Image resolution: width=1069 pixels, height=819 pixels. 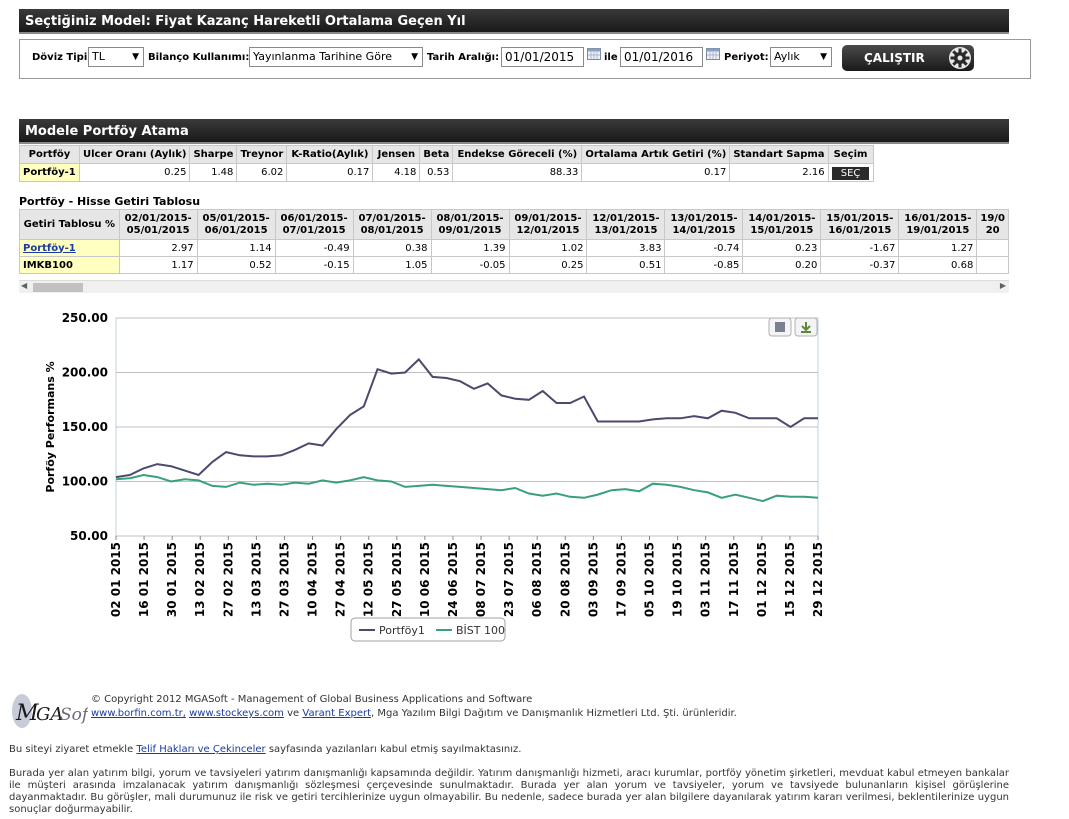 What do you see at coordinates (24, 285) in the screenshot?
I see `scroll-left-icon: ◀` at bounding box center [24, 285].